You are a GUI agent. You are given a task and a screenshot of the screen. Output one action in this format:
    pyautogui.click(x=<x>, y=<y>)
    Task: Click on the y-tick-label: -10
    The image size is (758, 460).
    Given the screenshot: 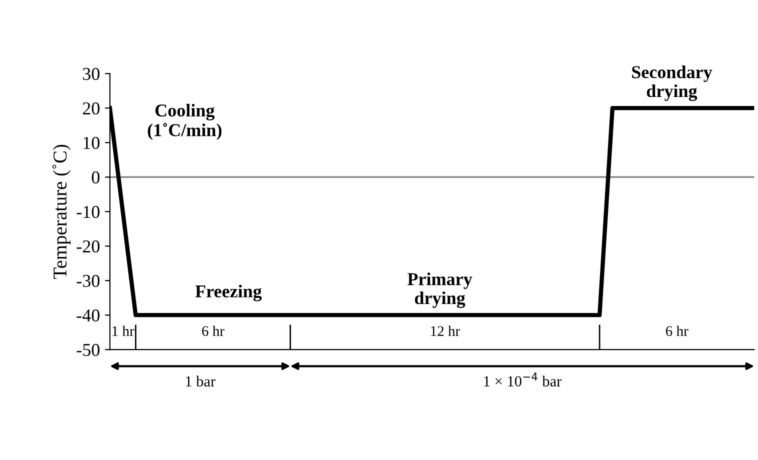 What is the action you would take?
    pyautogui.click(x=88, y=212)
    